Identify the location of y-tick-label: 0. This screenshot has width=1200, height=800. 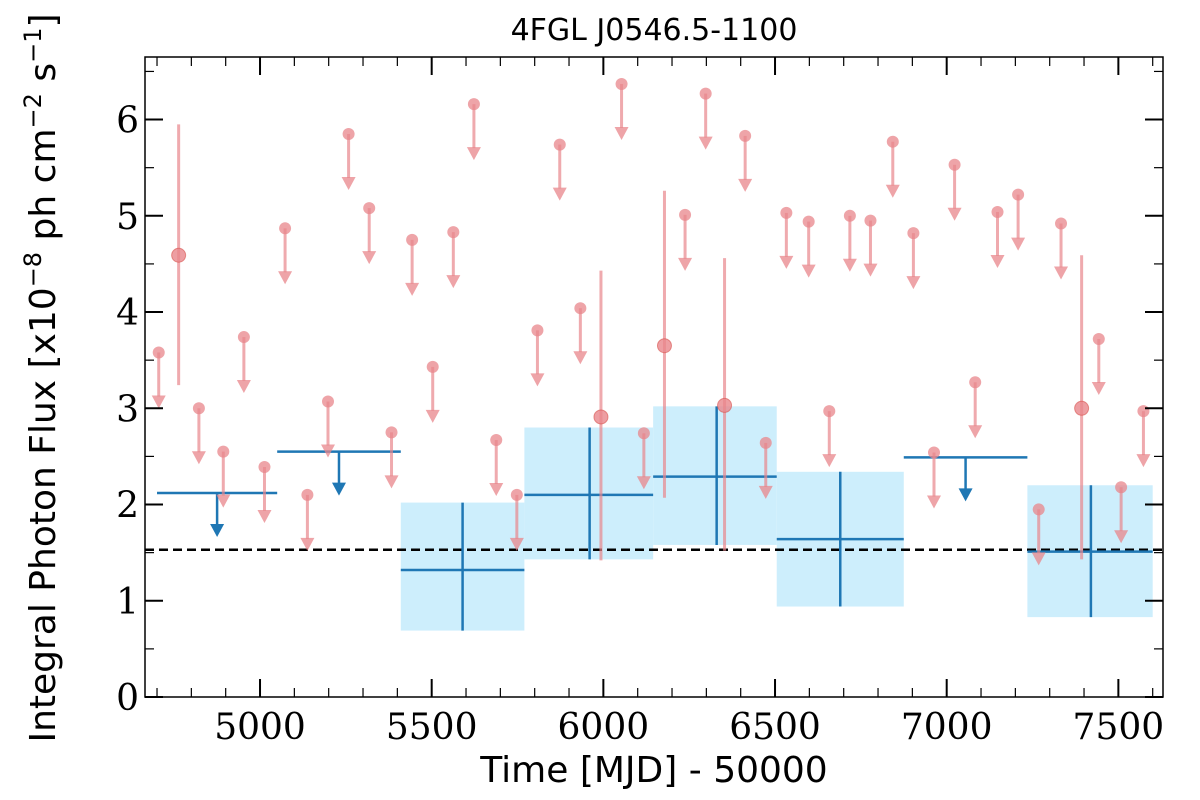
(127, 698).